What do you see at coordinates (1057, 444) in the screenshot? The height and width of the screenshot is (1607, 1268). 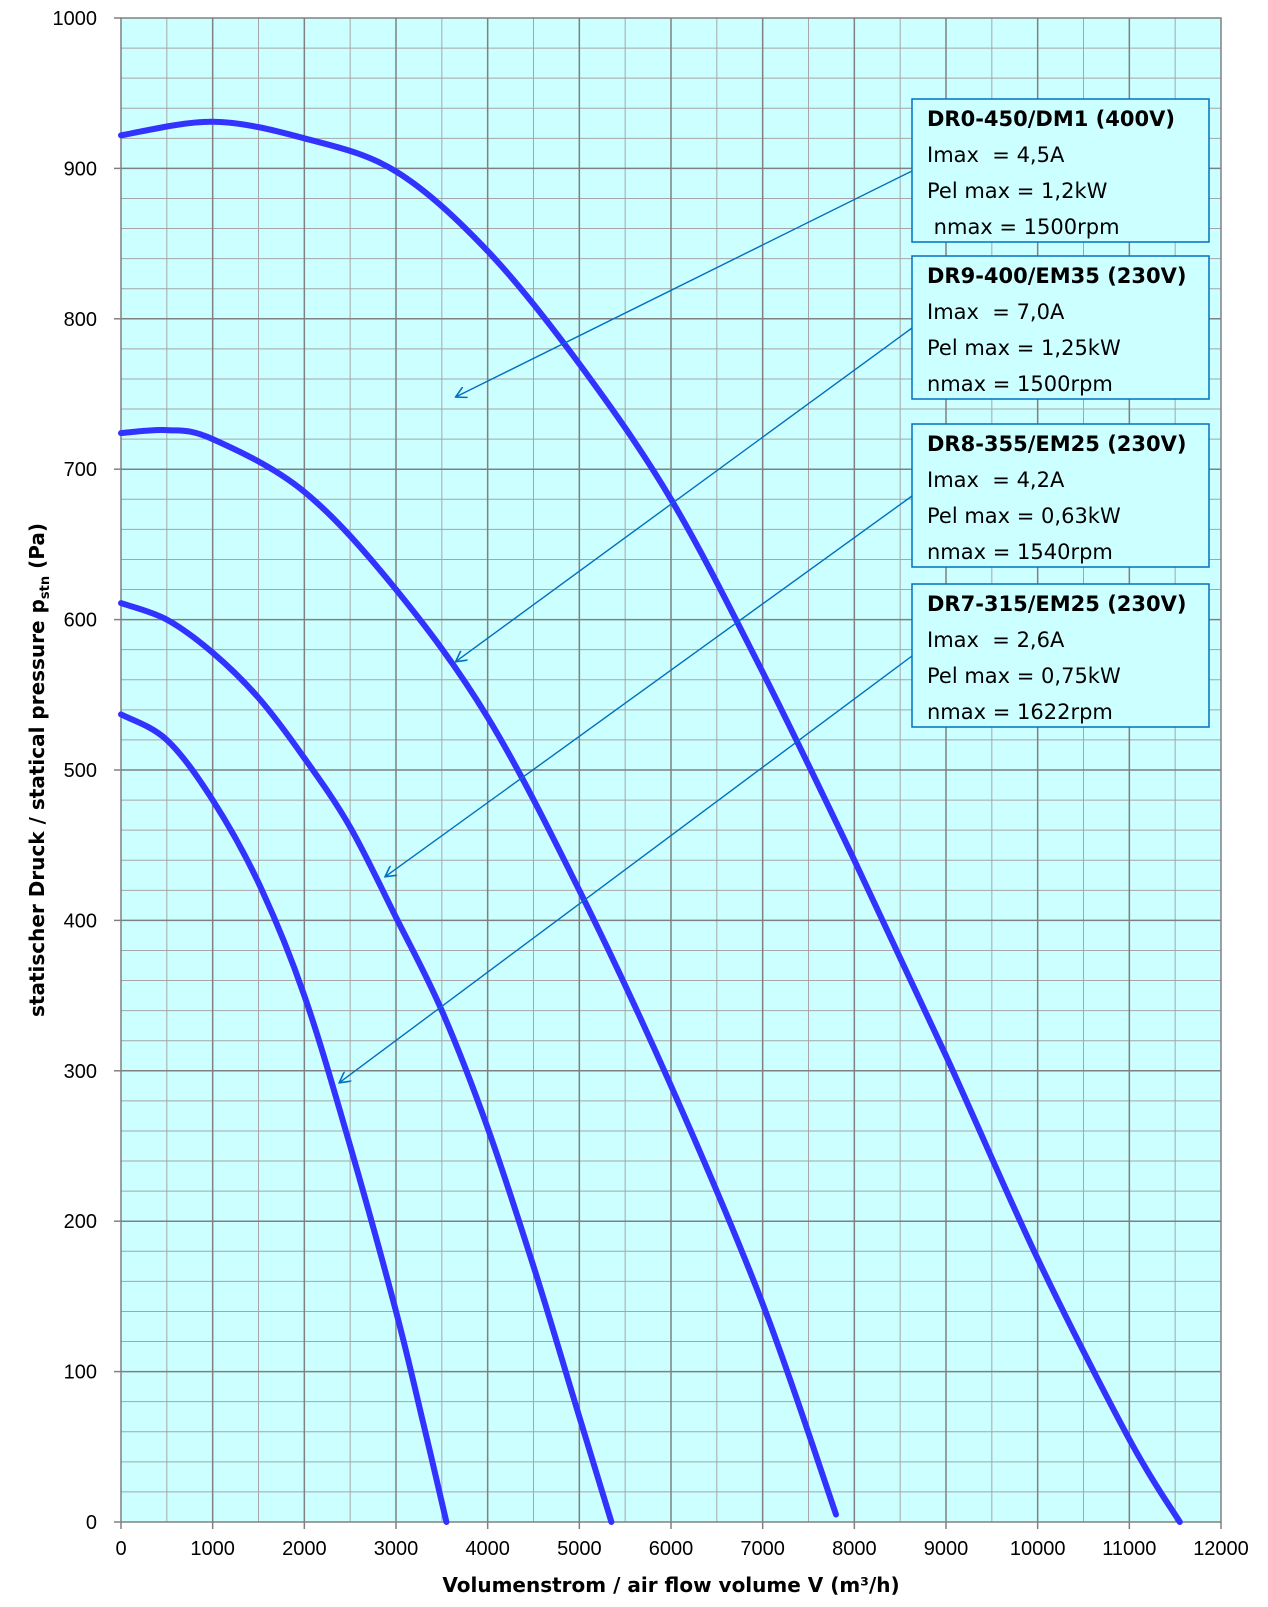 I see `annotation-title-3: DR8-355/EM25 (230V)` at bounding box center [1057, 444].